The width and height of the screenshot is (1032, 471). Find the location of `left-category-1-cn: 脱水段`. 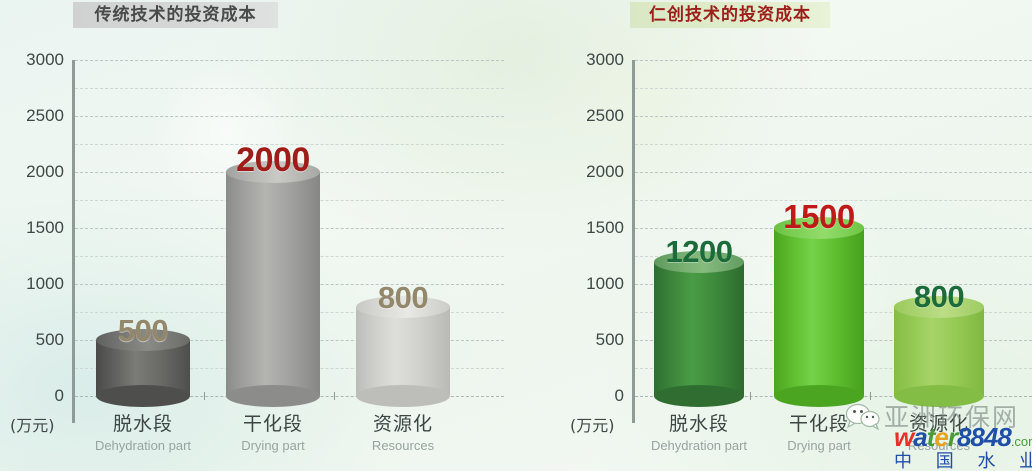

left-category-1-cn: 脱水段 is located at coordinates (142, 424).